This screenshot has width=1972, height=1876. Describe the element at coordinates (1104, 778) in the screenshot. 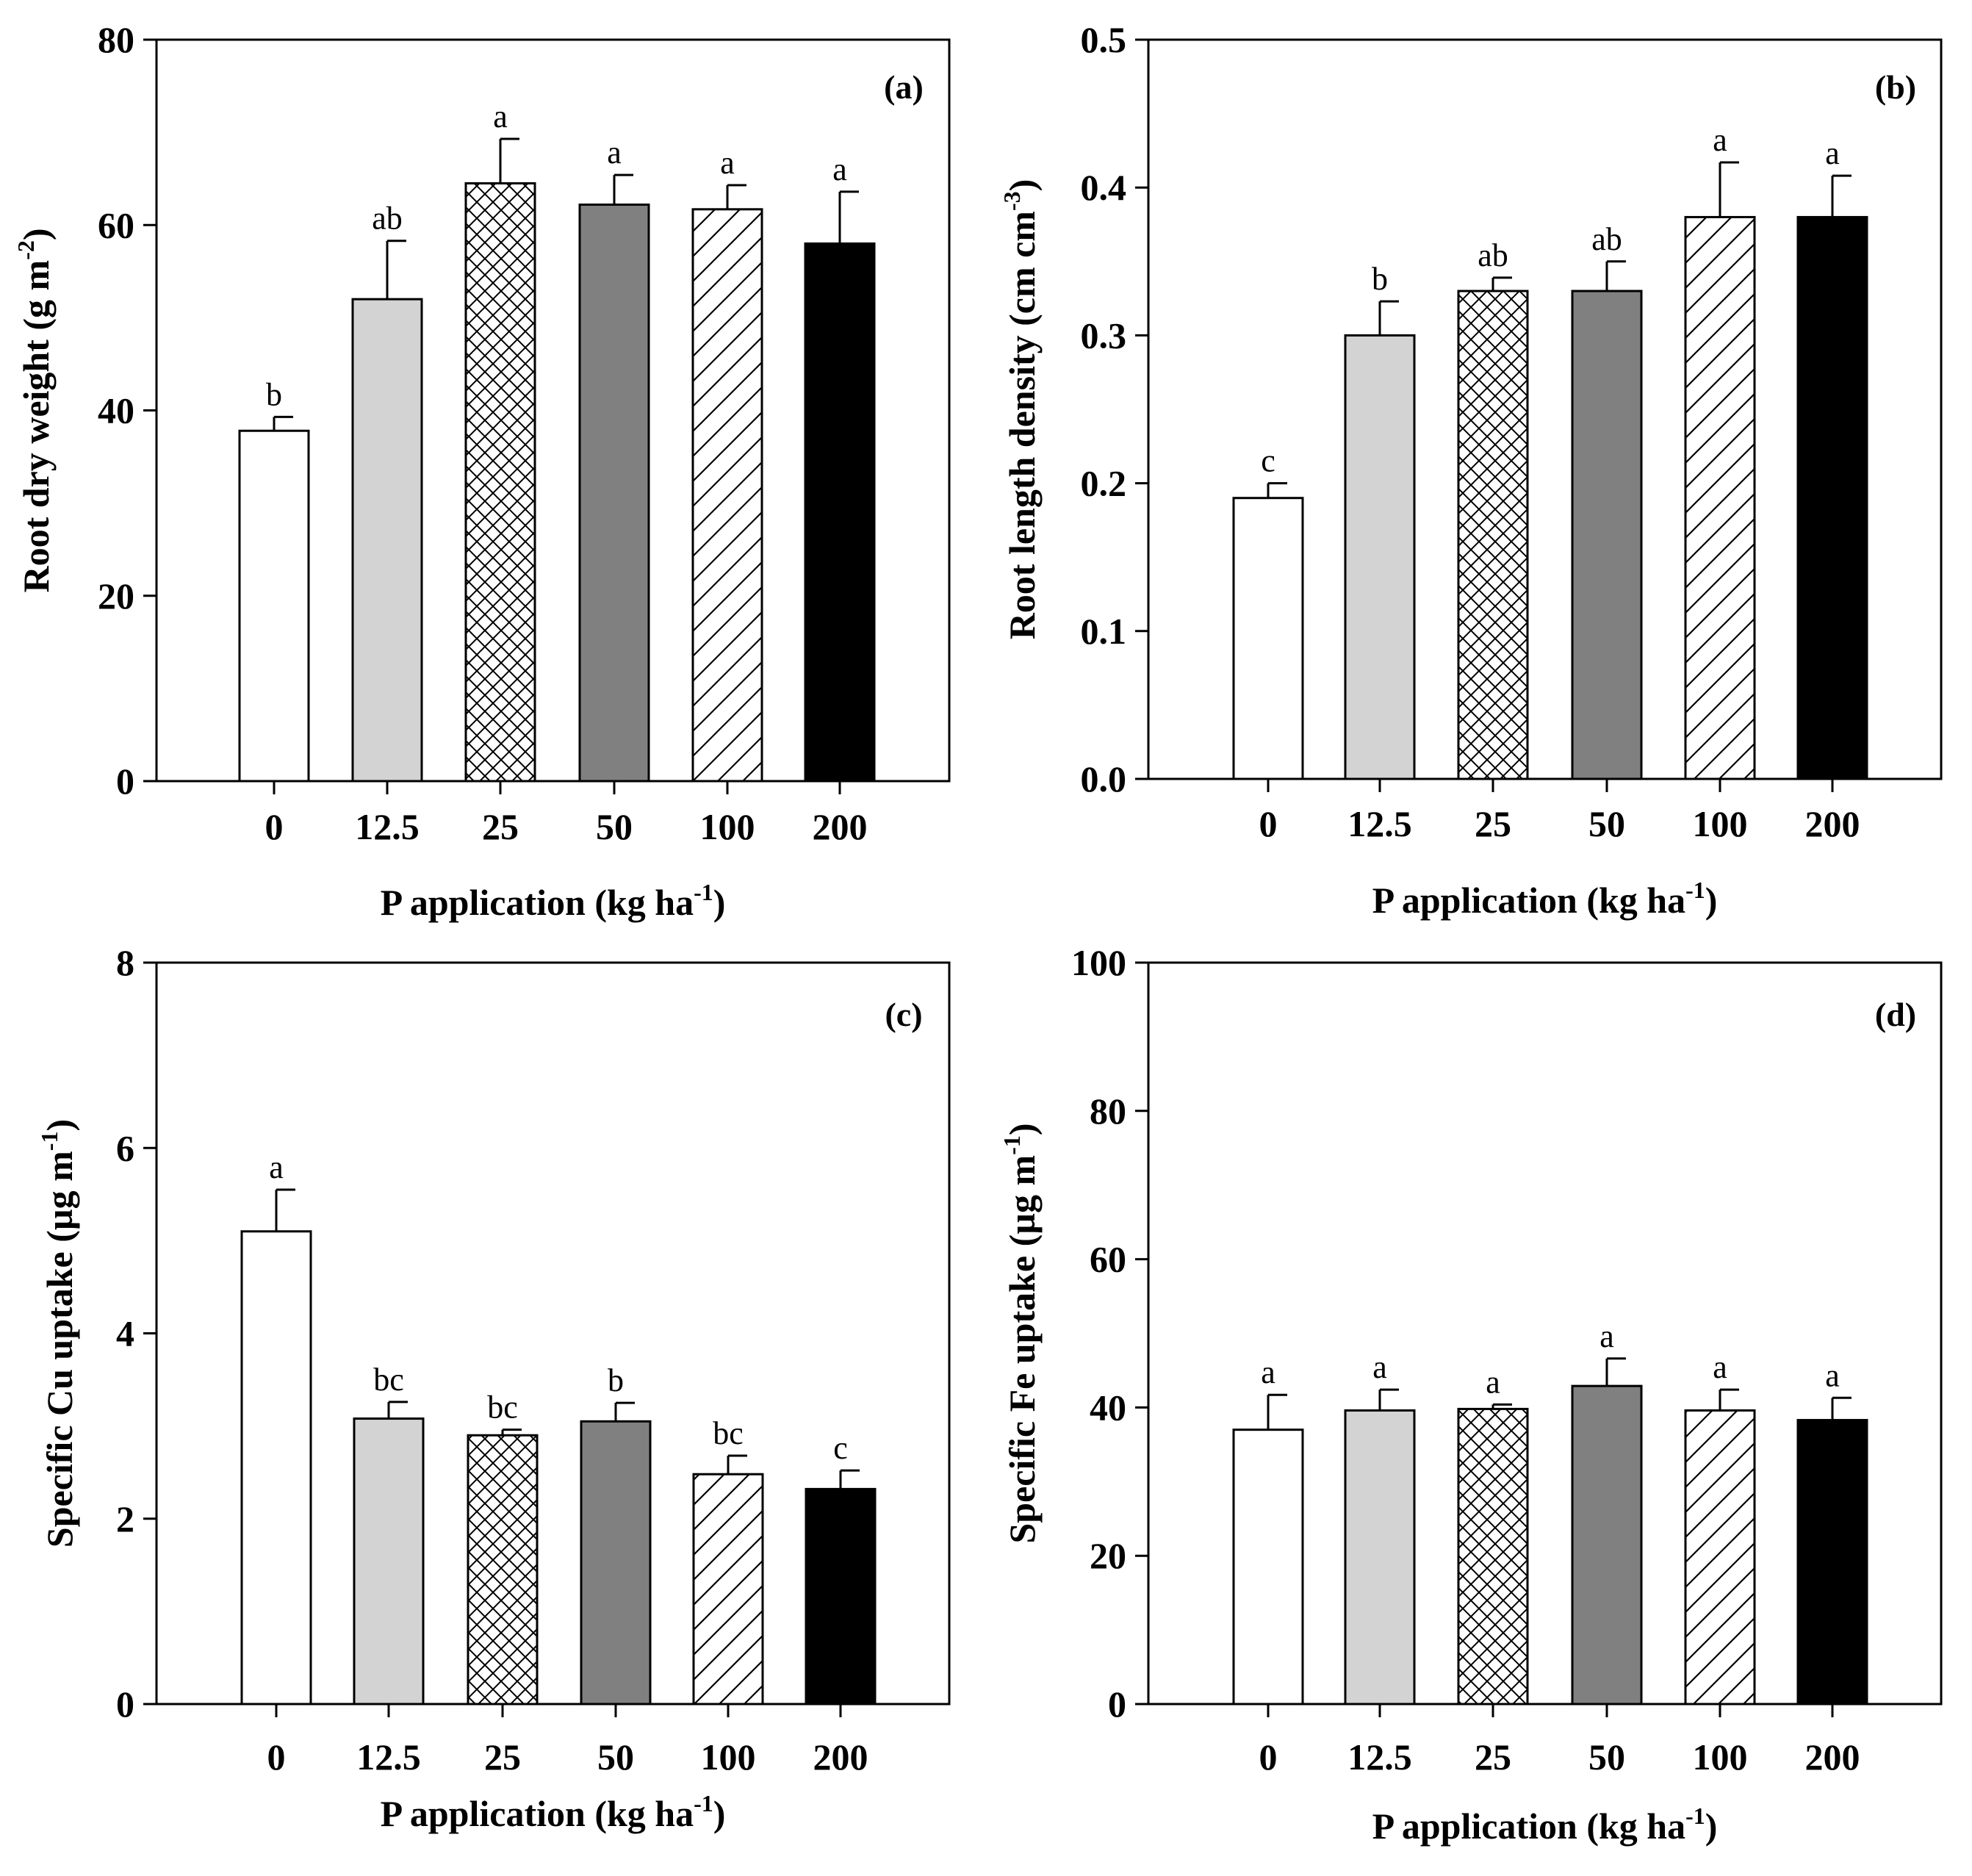

I see `y-tick-label: 0.0` at that location.